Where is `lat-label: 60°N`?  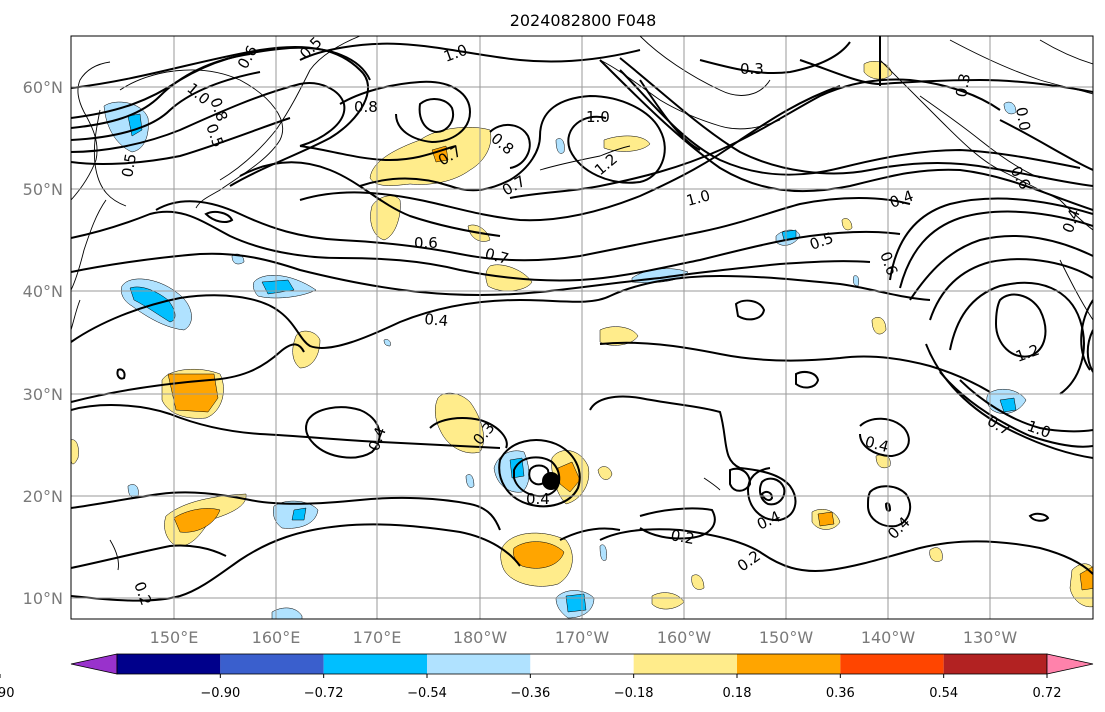 lat-label: 60°N is located at coordinates (43, 87).